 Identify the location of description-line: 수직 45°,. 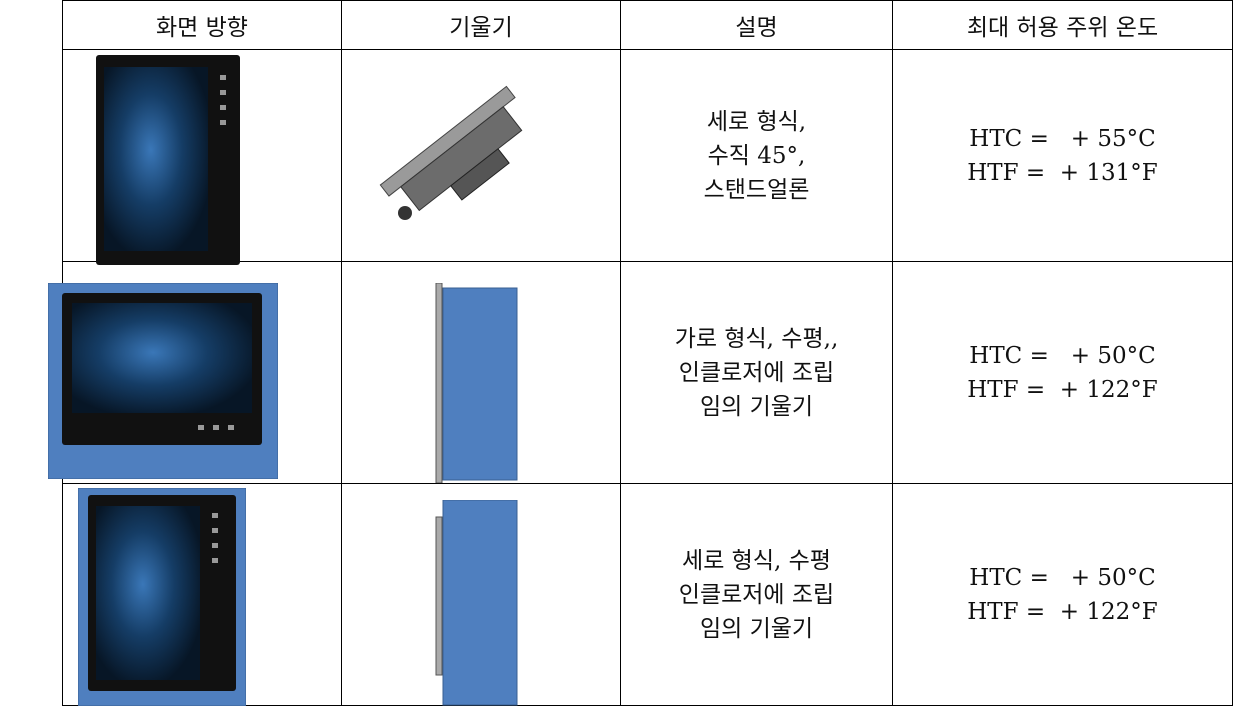
(756, 155).